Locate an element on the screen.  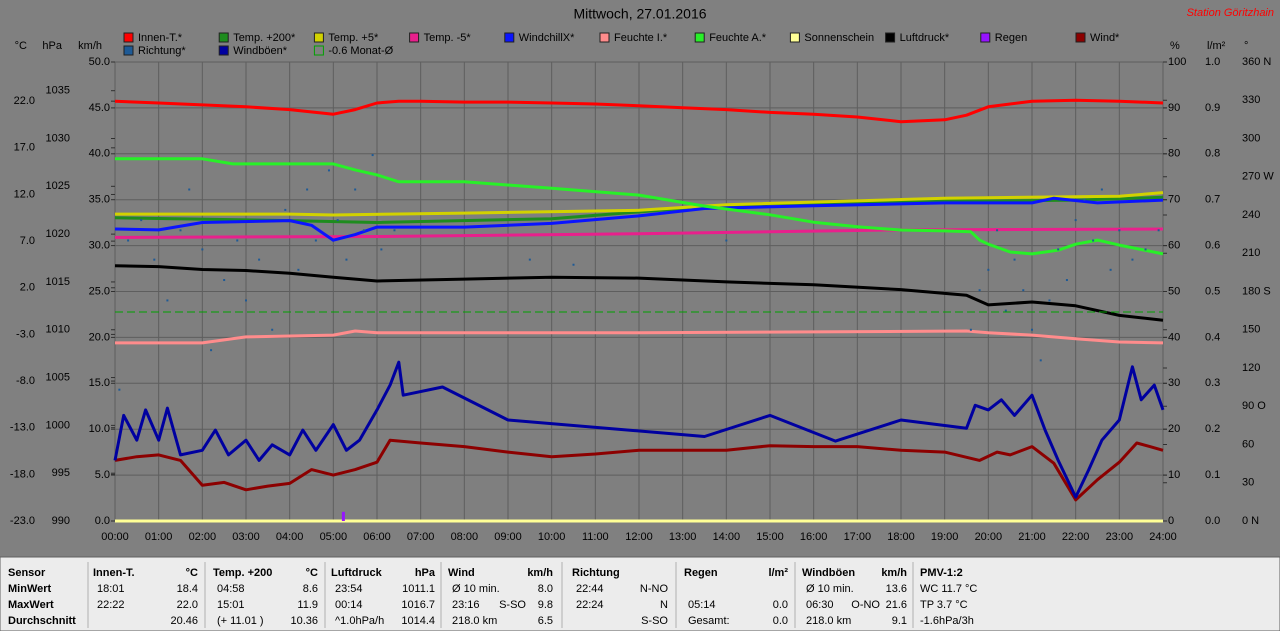
panel-cell: 23:54 is located at coordinates (349, 589).